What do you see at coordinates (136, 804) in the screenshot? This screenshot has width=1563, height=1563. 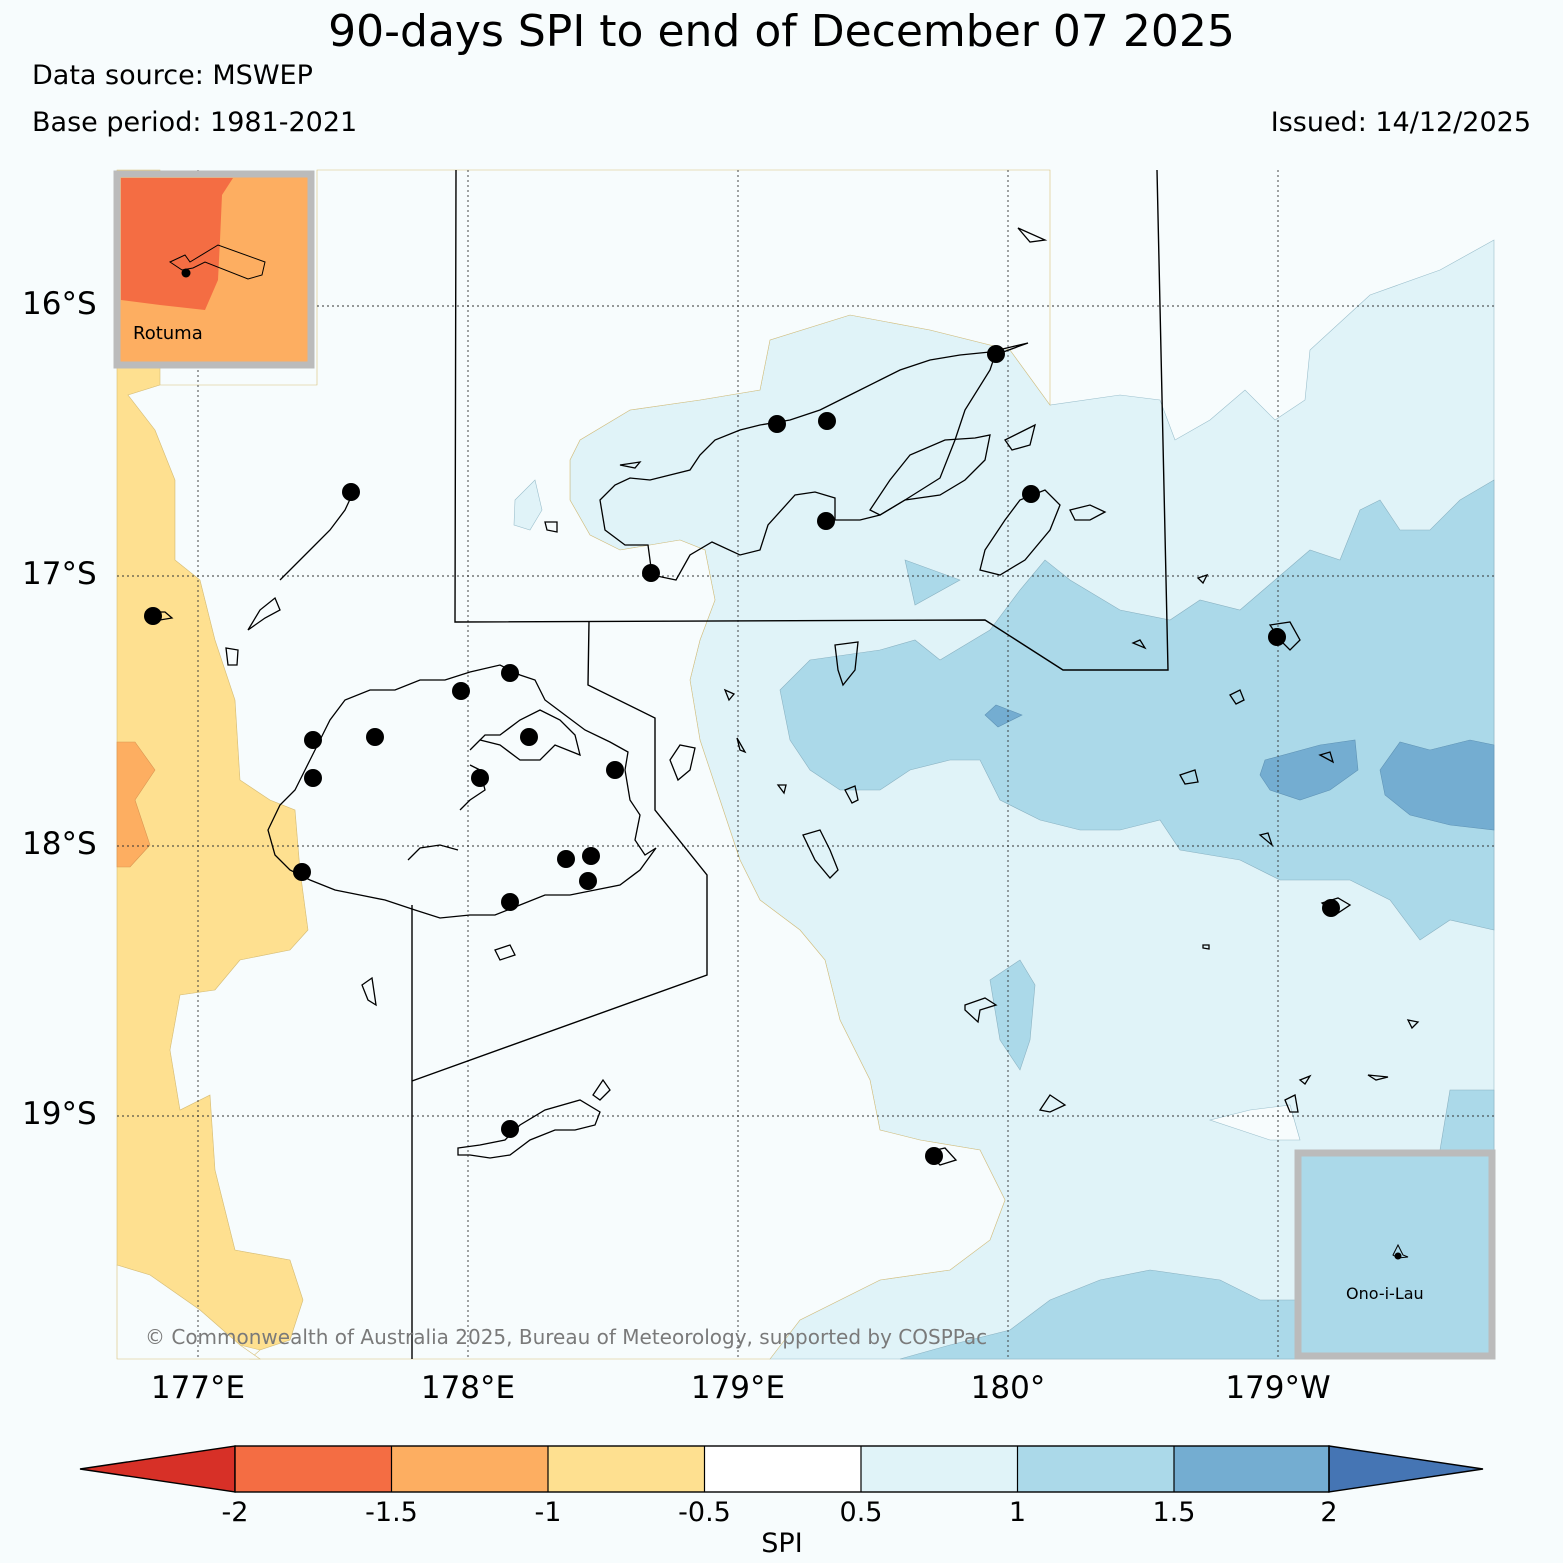 I see `spi-region-minus1.5-minus1` at bounding box center [136, 804].